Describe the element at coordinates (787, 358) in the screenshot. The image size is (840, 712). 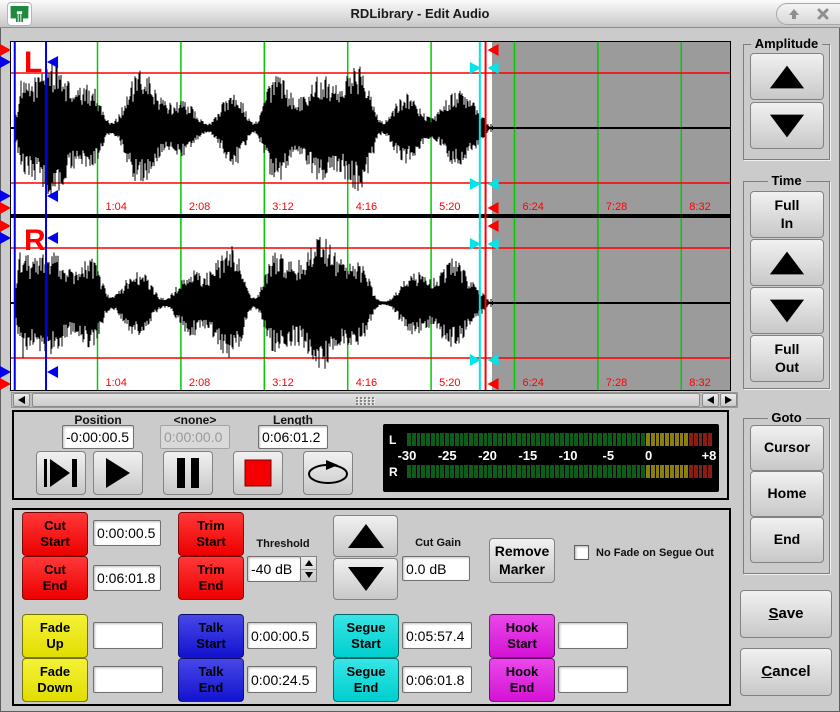
I see `full-out-button: Full Out` at that location.